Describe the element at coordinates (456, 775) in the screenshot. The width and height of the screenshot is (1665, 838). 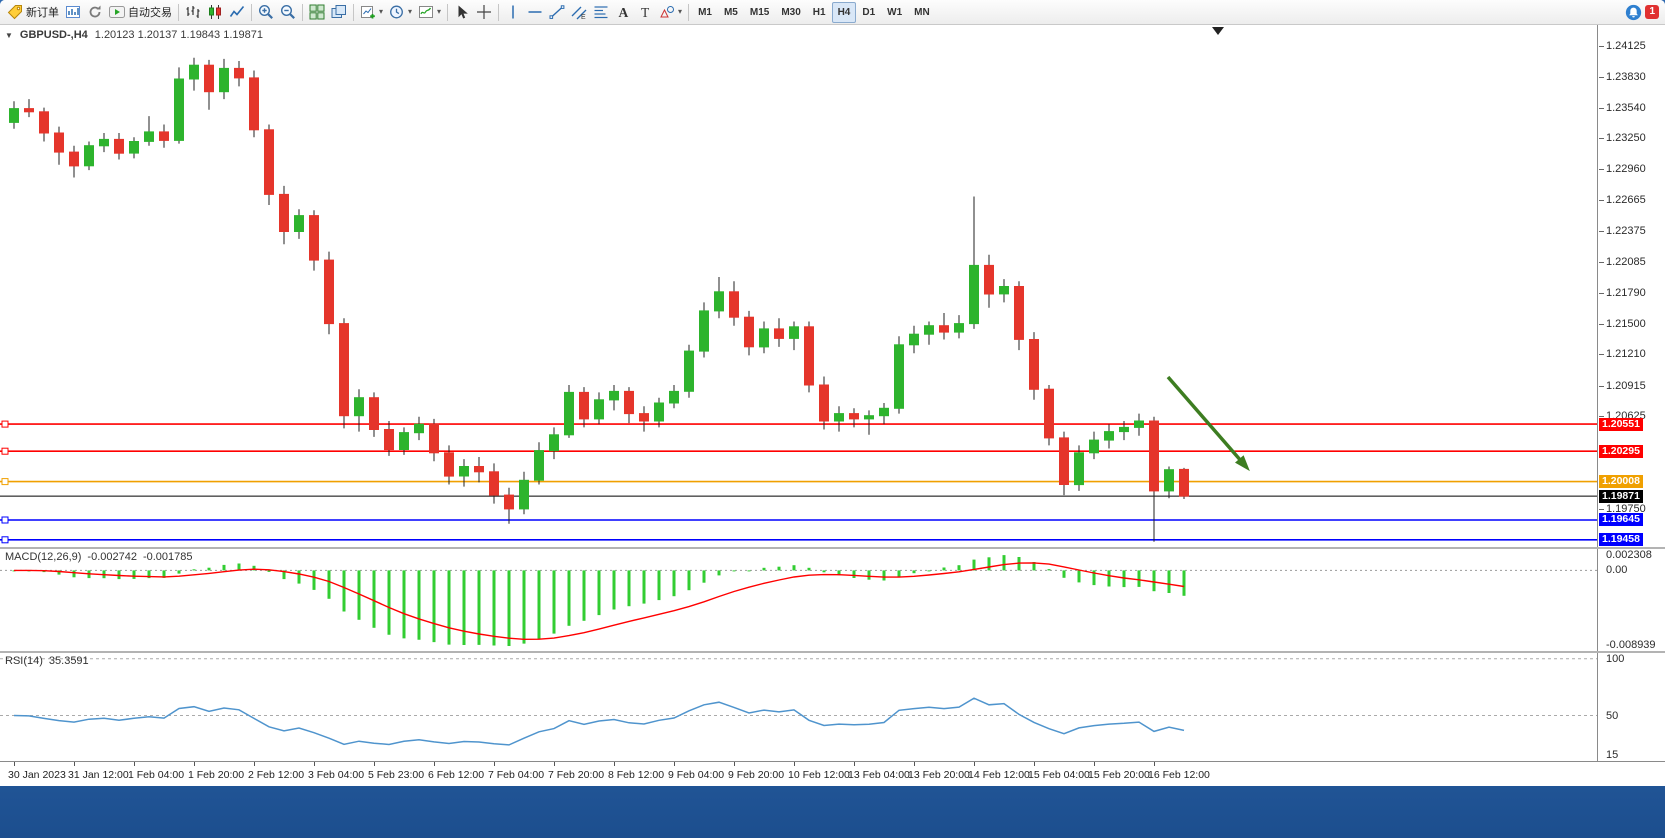
I see `time-label: 6 Feb 12:00` at that location.